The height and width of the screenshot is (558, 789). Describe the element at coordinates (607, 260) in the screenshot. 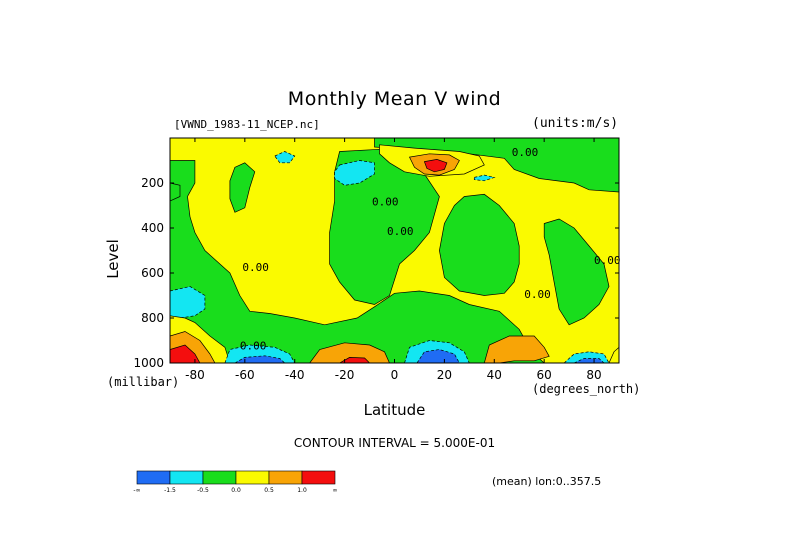

I see `contour-label-6: 0.00` at that location.